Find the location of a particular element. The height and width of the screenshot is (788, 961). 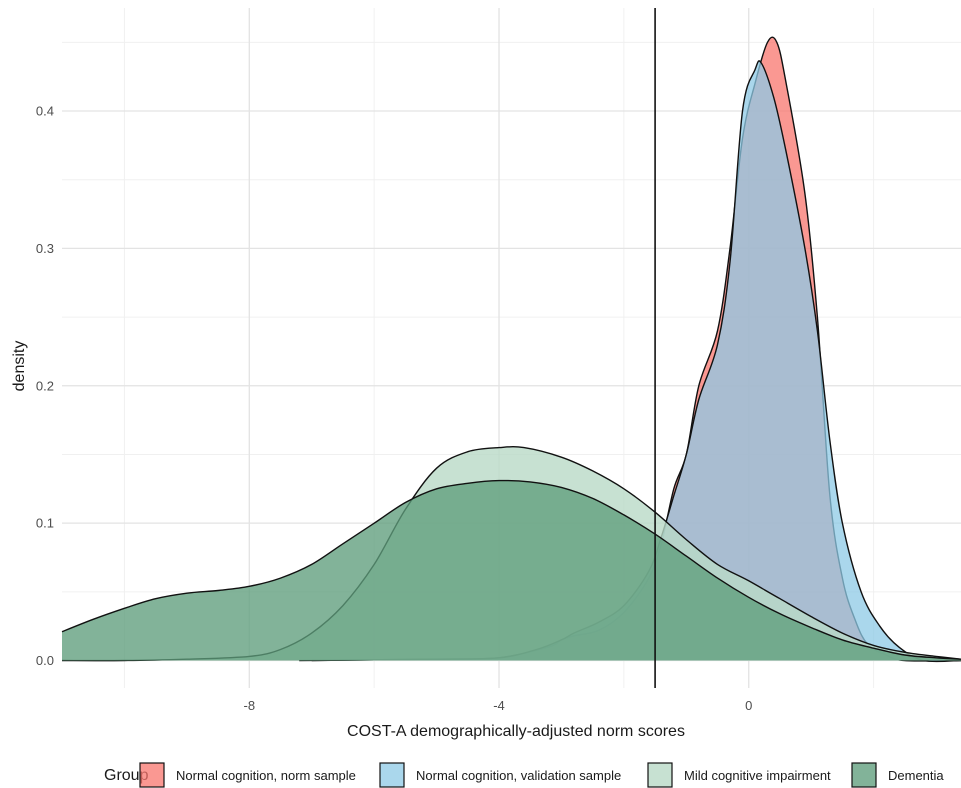

x-tick-label: -8 is located at coordinates (250, 705).